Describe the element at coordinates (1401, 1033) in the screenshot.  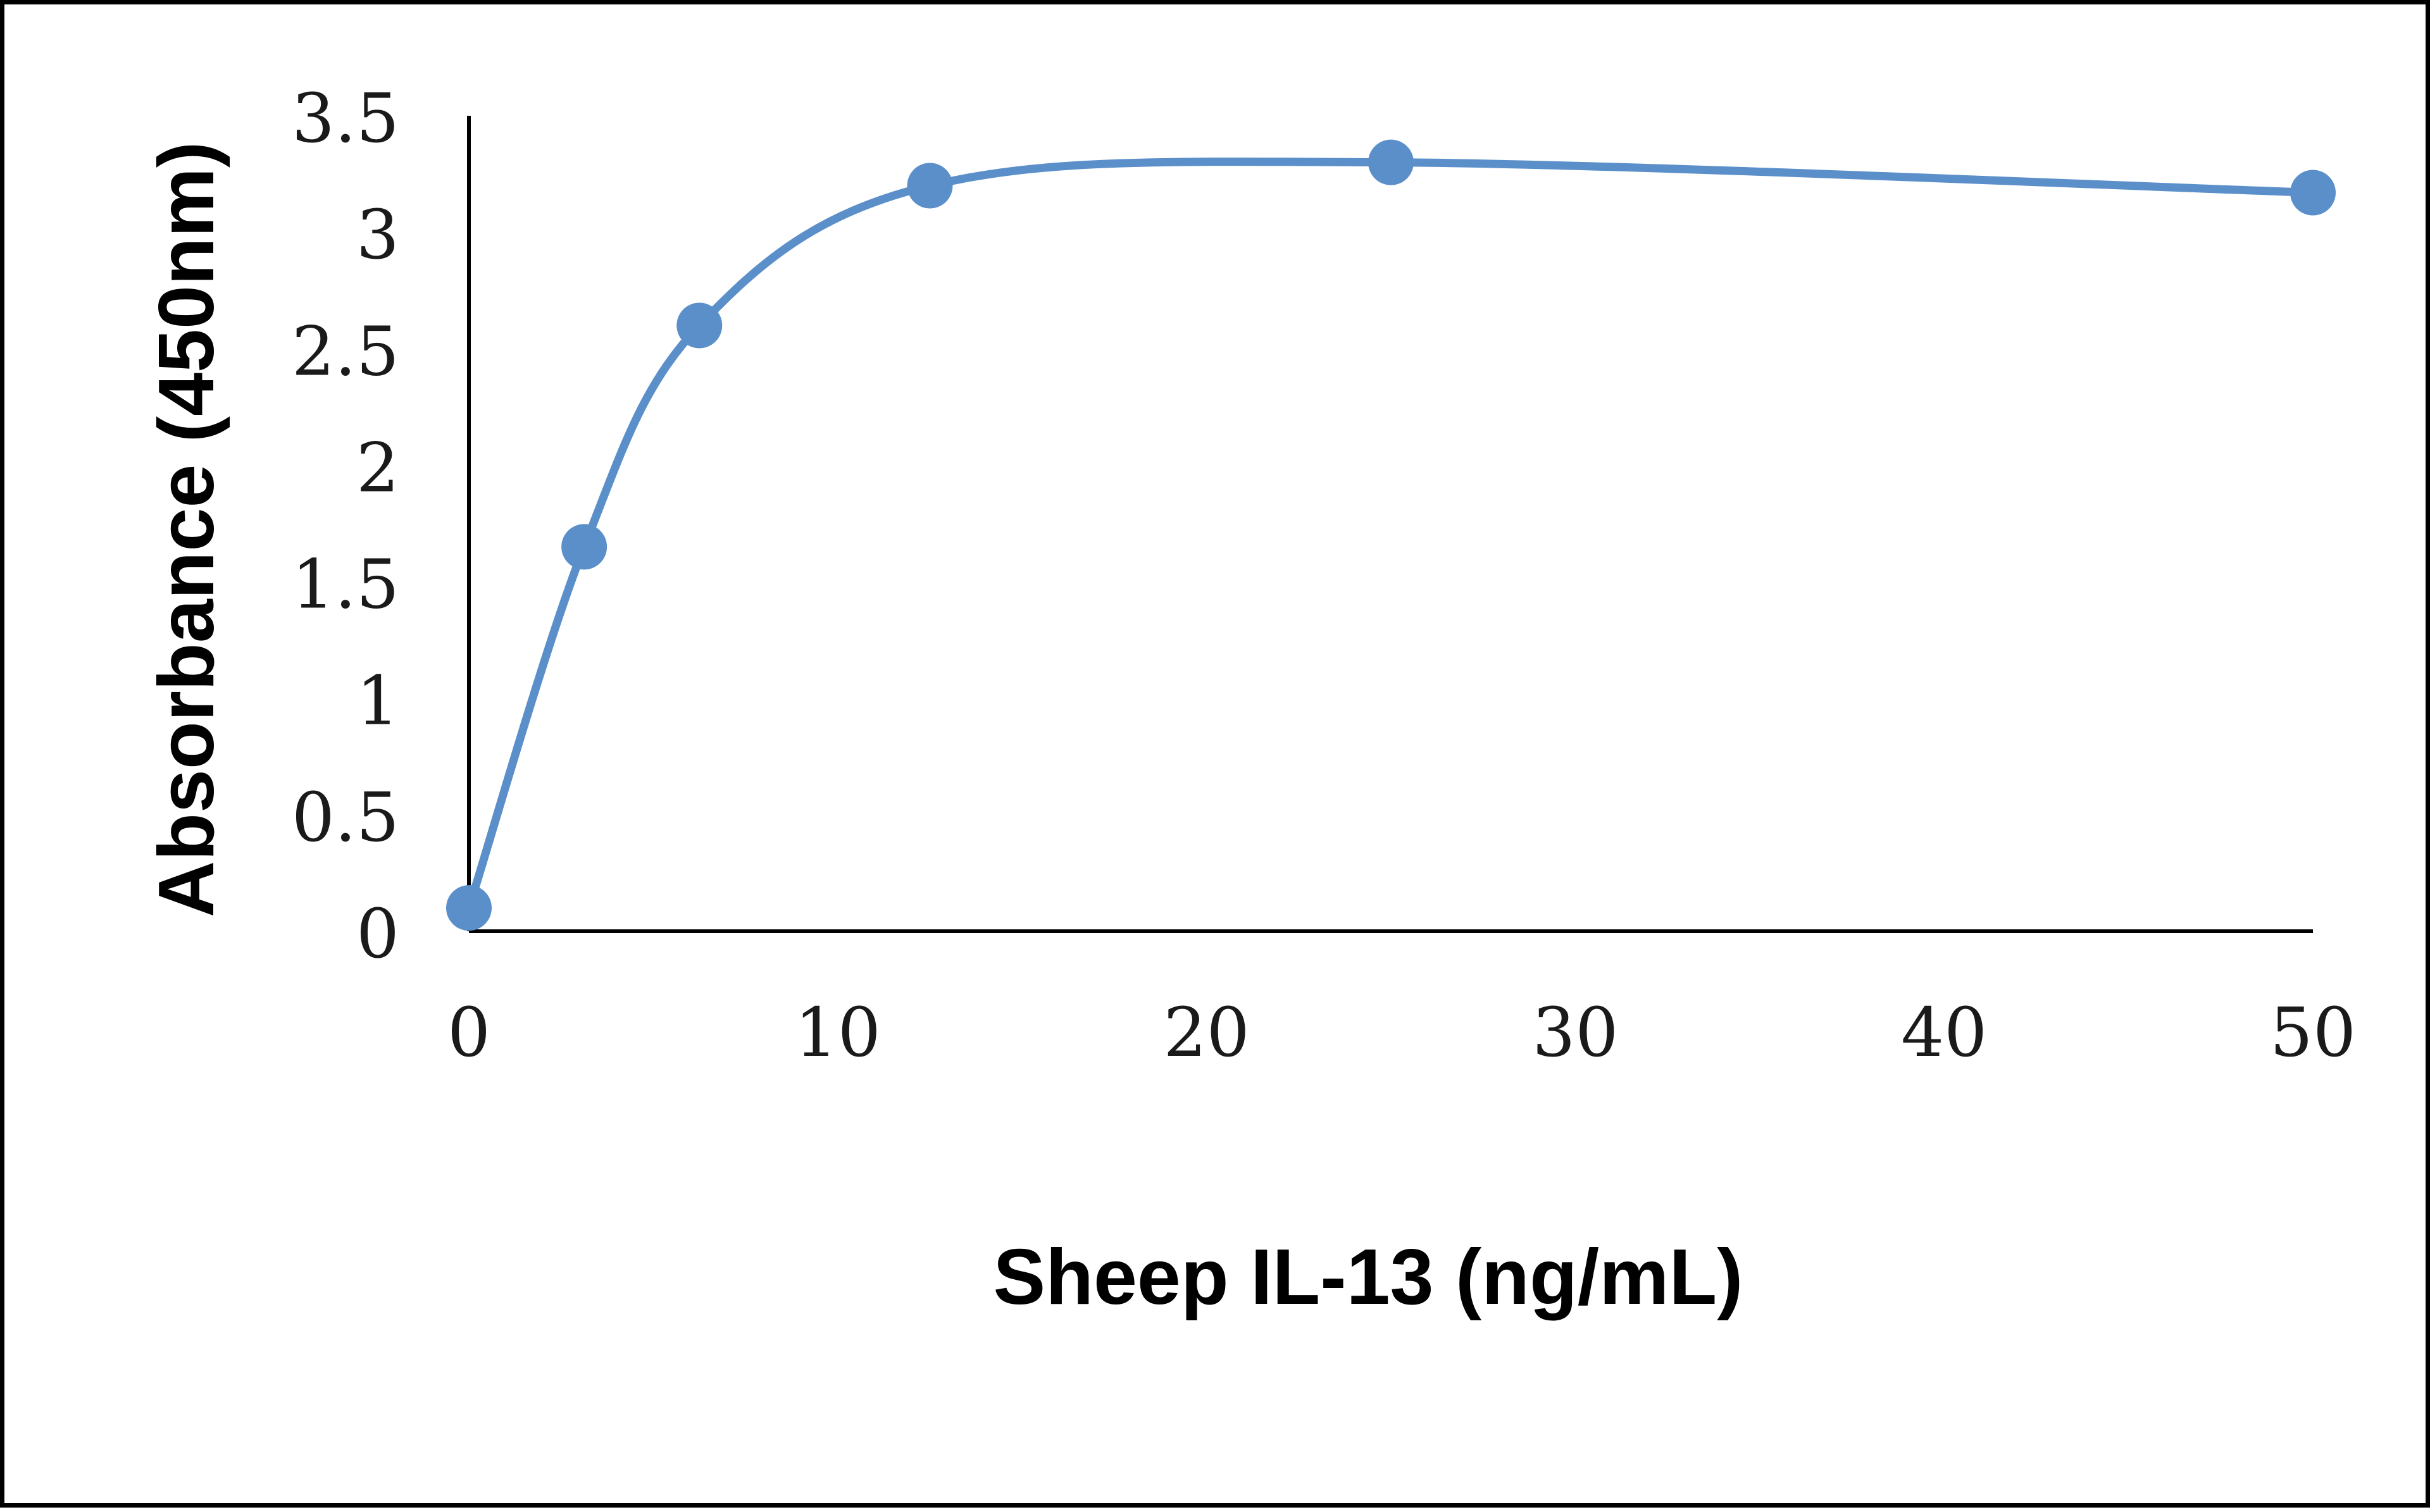
I see `x-tick-labels: 0 10 20 30 40 50` at that location.